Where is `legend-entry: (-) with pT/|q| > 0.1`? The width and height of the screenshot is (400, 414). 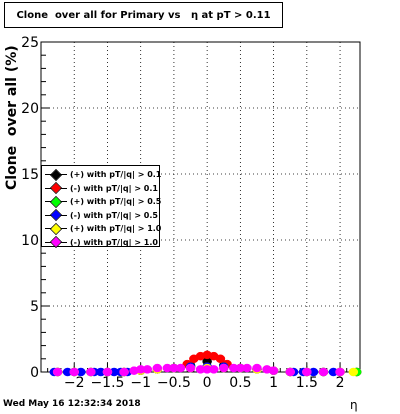
legend-entry: (-) with pT/|q| > 0.1 is located at coordinates (100, 189).